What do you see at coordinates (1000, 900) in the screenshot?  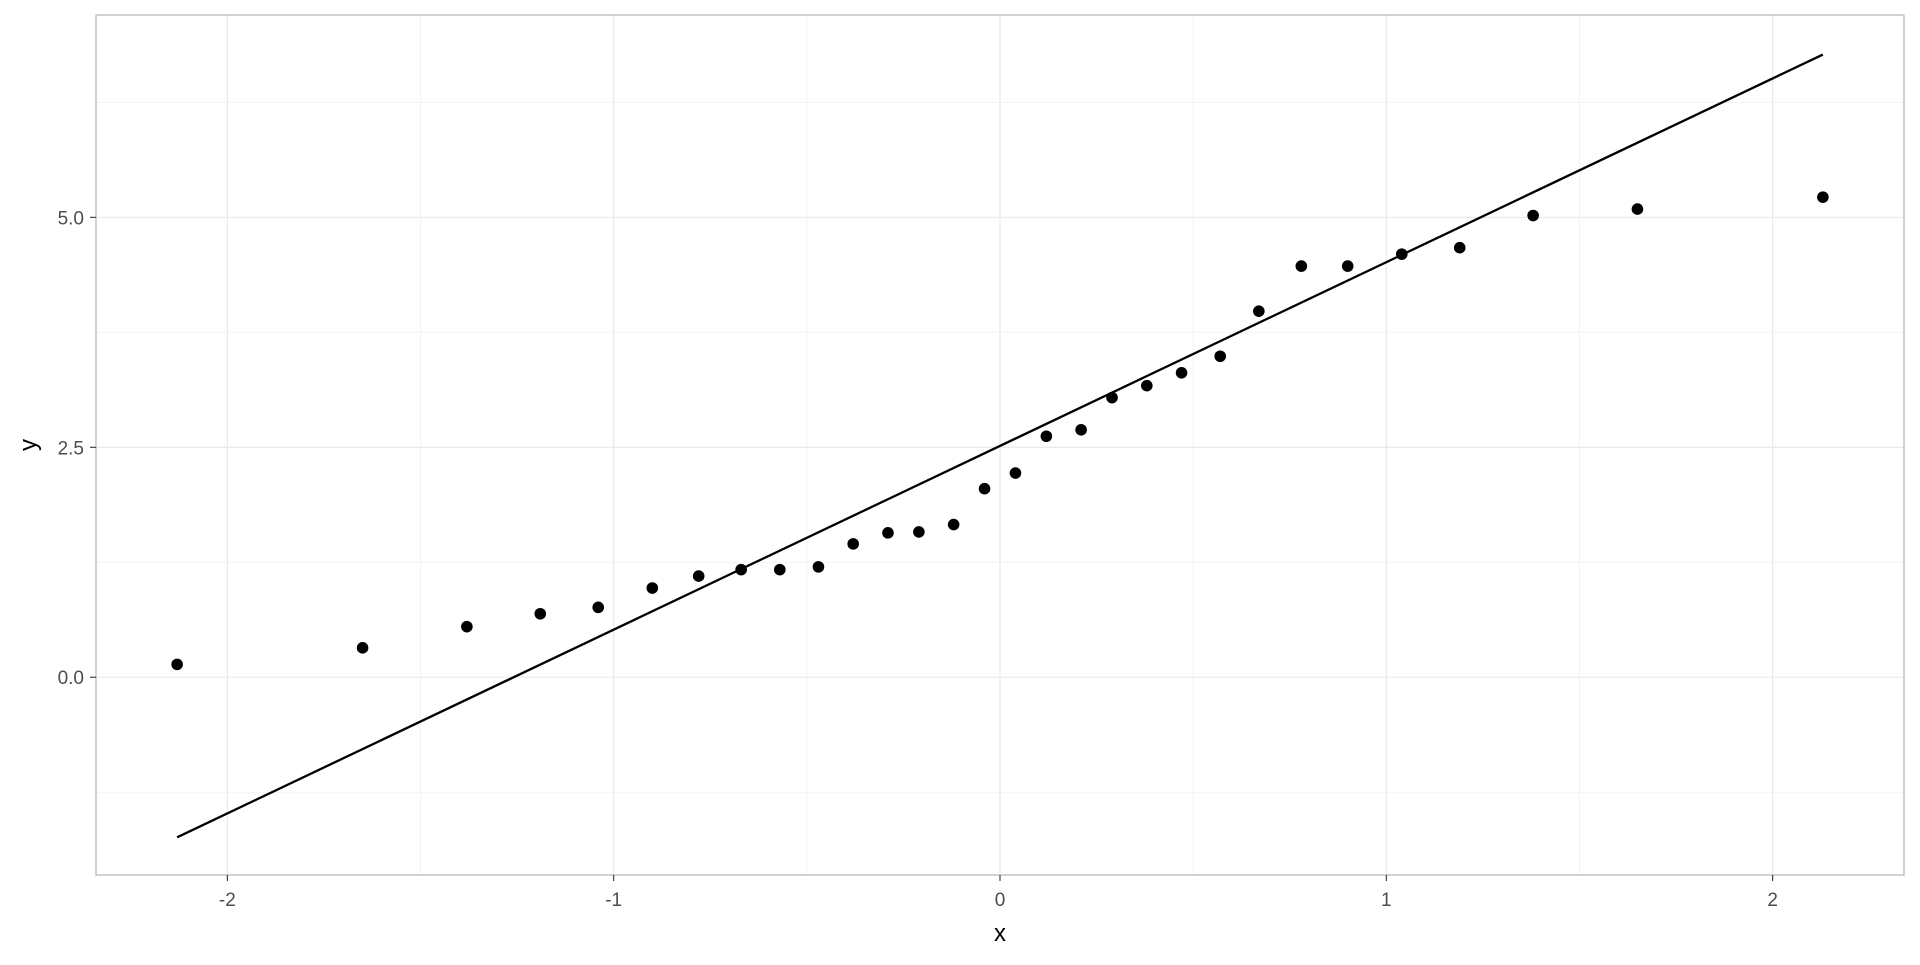 I see `x-tick-label: 0` at bounding box center [1000, 900].